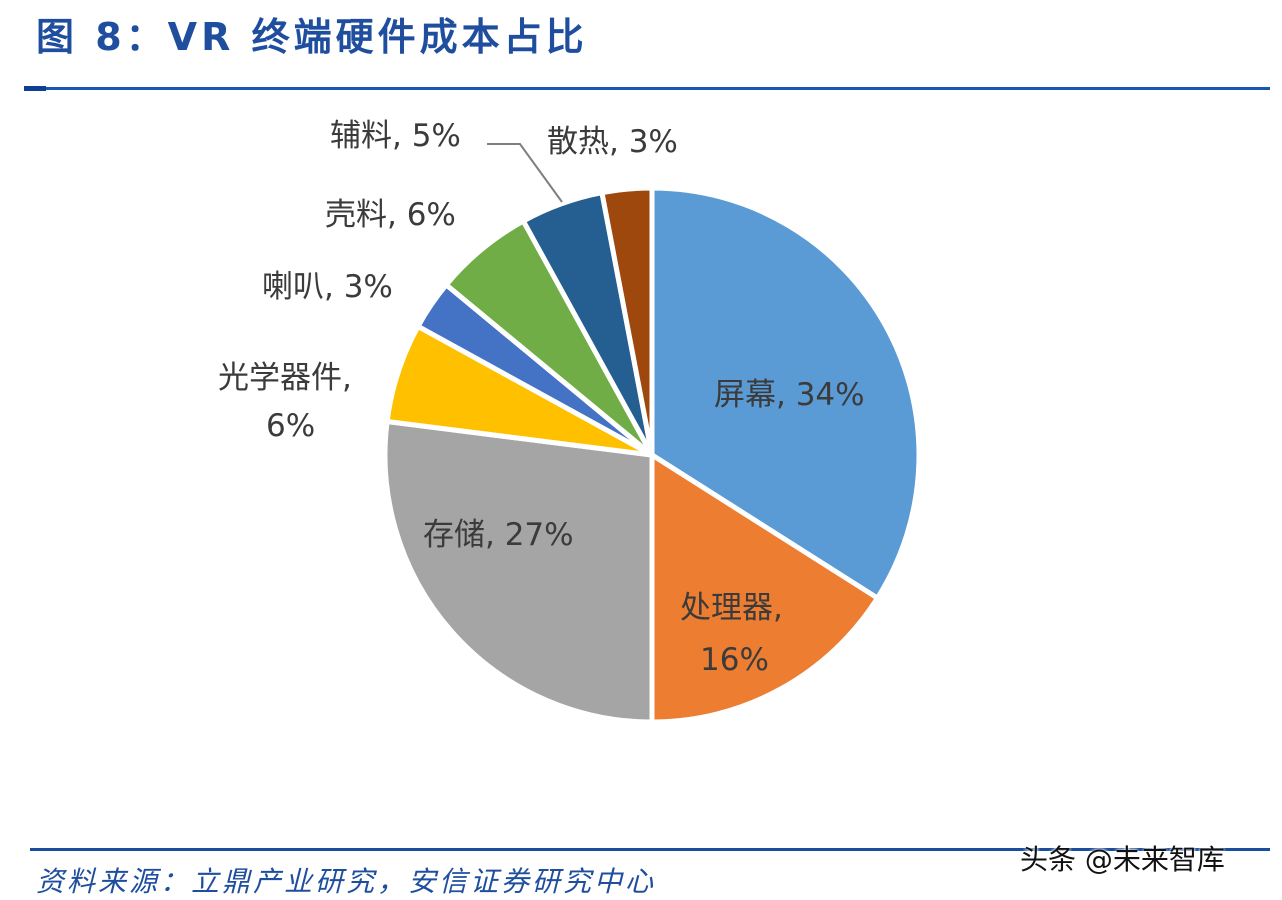 This screenshot has height=900, width=1282. I want to click on source-note: 资料来源：立鼎产业研究，安信证券研究中心, so click(346, 881).